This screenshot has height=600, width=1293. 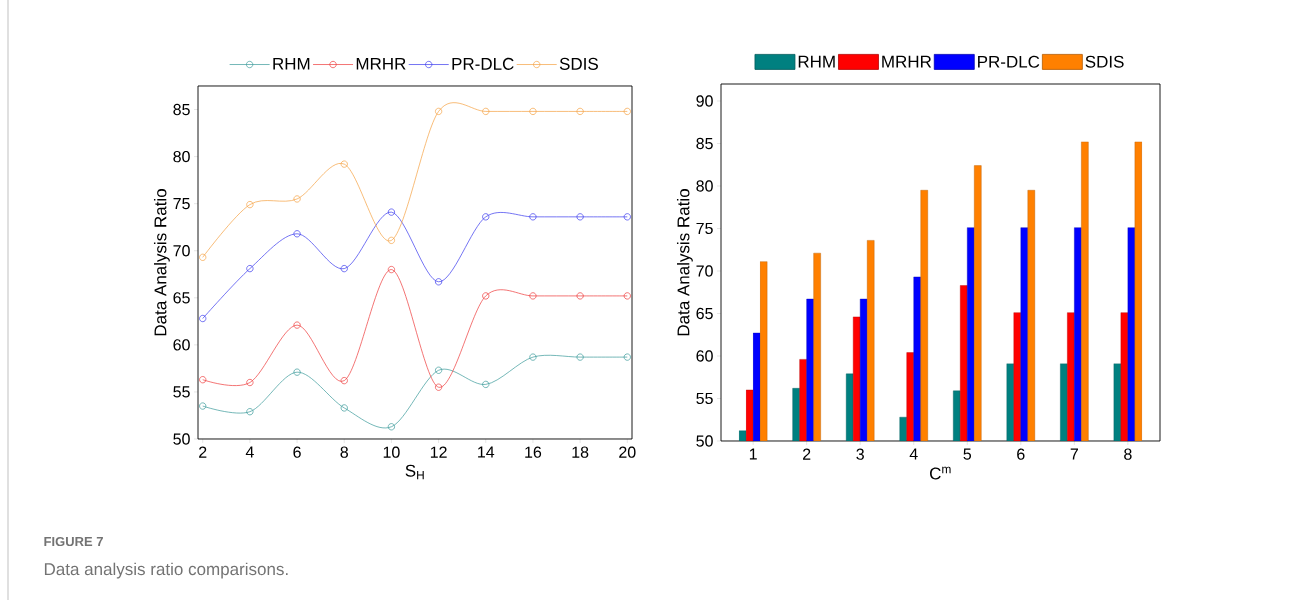 I want to click on text: Data analysis ratio comparisons., so click(x=166, y=570).